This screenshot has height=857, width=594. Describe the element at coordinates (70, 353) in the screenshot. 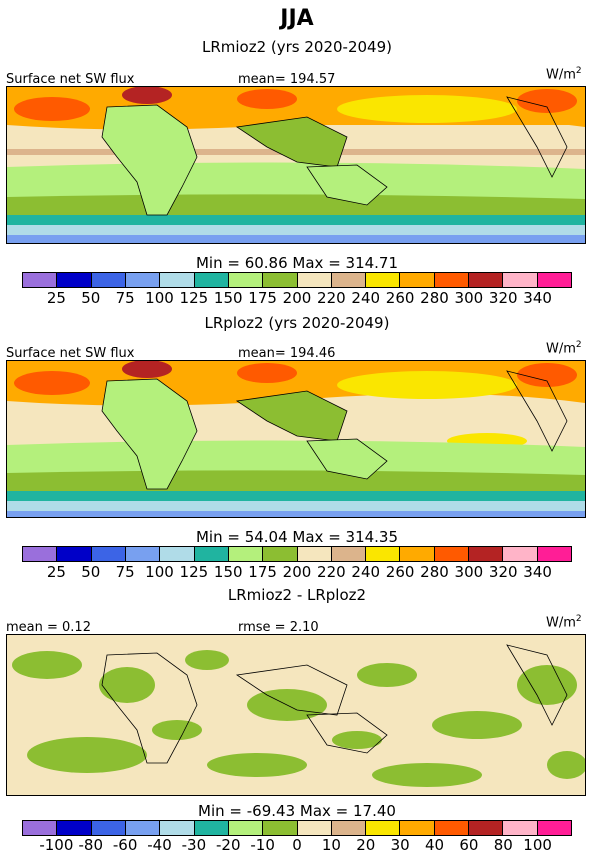

I see `panel-2-variable-label: Surface net SW flux` at that location.